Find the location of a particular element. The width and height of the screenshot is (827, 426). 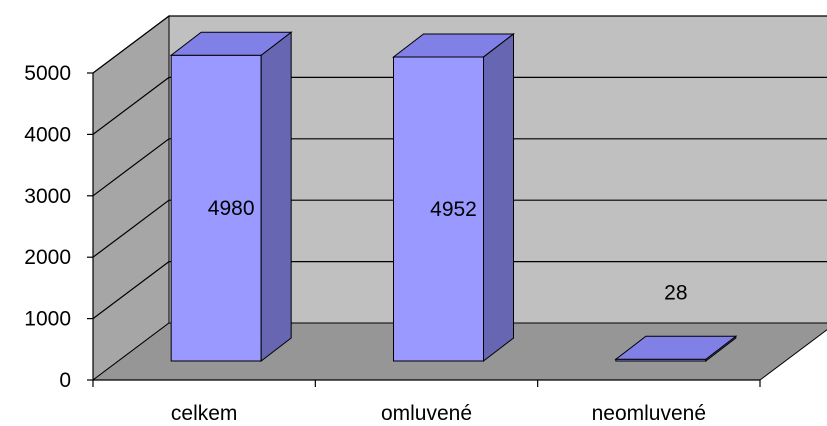

y-tick-label: 1000 is located at coordinates (47, 319).